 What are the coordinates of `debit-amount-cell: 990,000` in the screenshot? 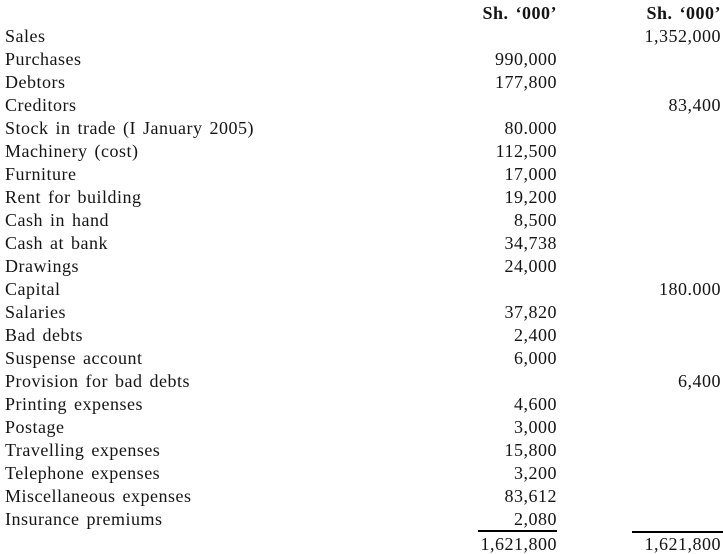 It's located at (493, 59).